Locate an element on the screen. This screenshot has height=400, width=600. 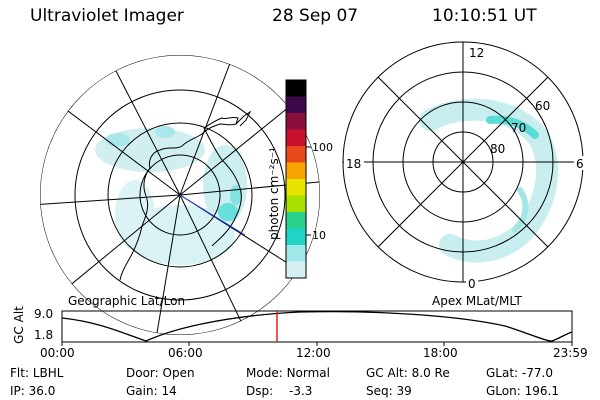
info-seq: Seq: 39 is located at coordinates (389, 391).